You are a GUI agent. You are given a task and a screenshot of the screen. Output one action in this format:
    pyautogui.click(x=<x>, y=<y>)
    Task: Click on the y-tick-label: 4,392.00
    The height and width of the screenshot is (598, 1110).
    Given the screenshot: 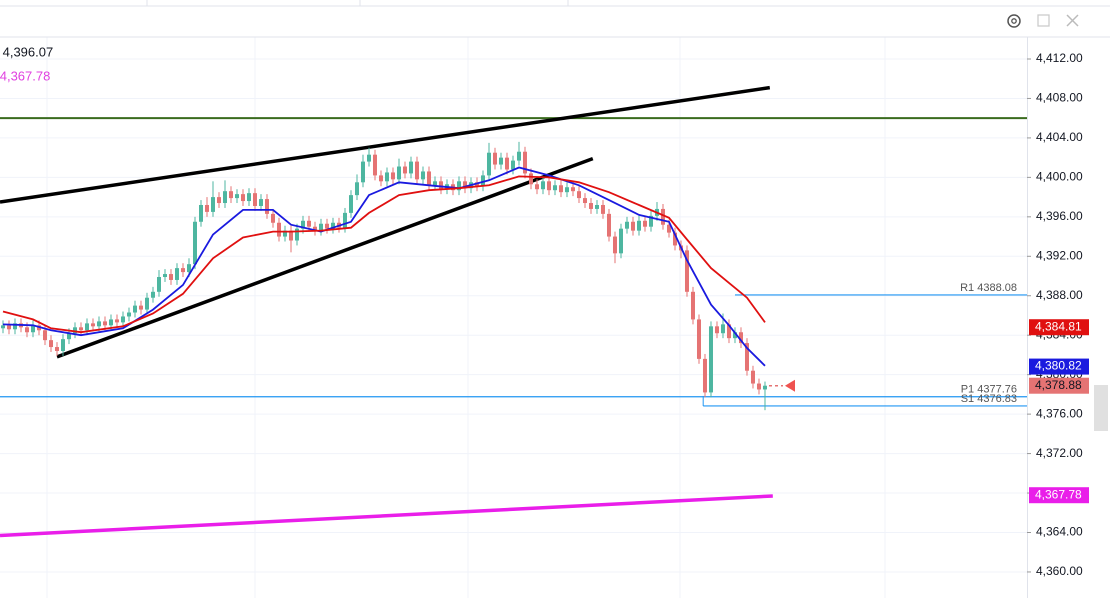 What is the action you would take?
    pyautogui.click(x=1059, y=255)
    